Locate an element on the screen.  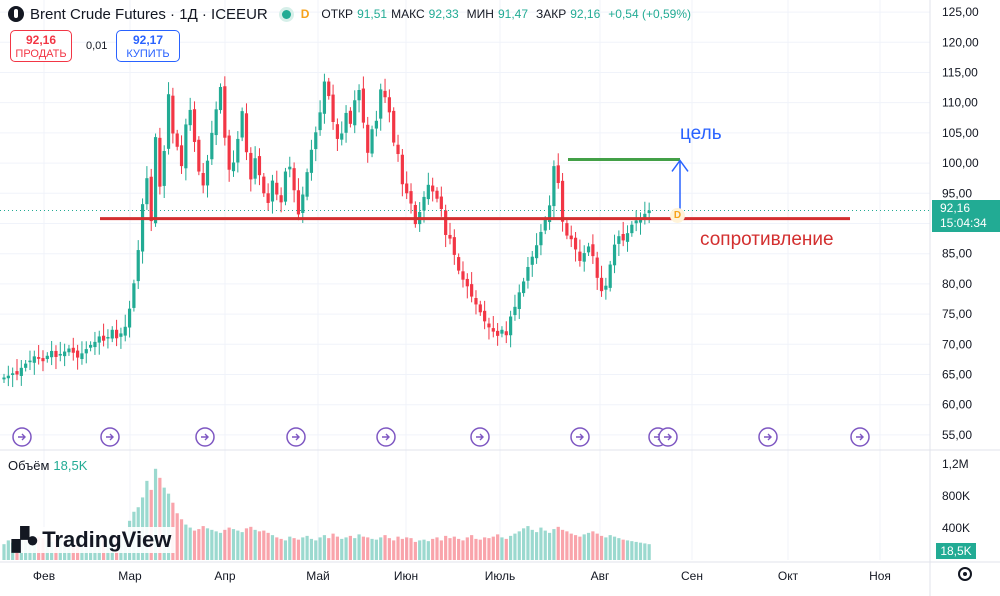
y-tick-label: 55,00 is located at coordinates (957, 435).